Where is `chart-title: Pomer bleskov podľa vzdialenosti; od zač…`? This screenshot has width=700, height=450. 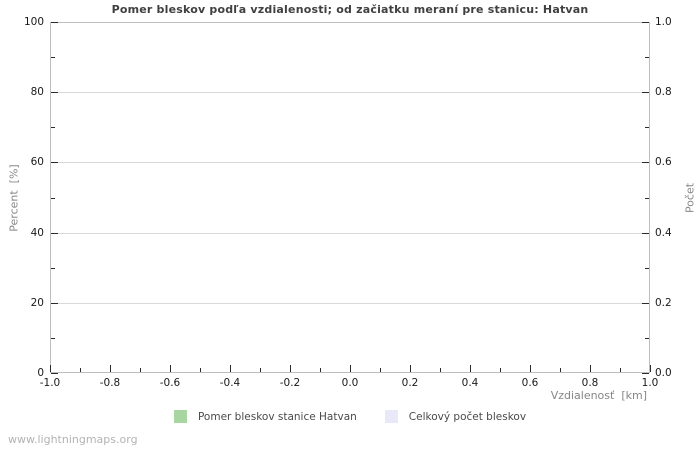 chart-title: Pomer bleskov podľa vzdialenosti; od zač… is located at coordinates (350, 9).